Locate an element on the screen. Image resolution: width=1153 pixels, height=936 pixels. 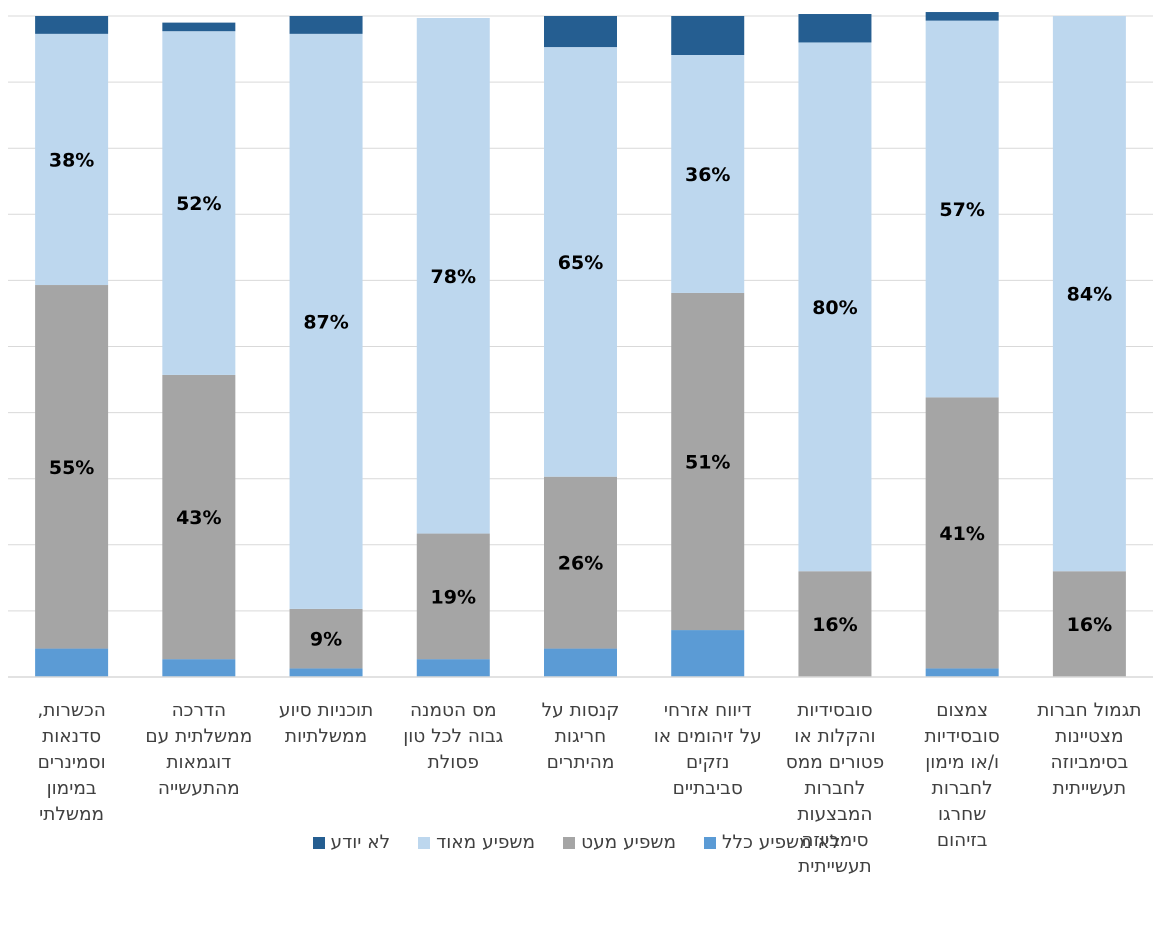
legend-item: לא משפיע כלל is located at coordinates (772, 842).